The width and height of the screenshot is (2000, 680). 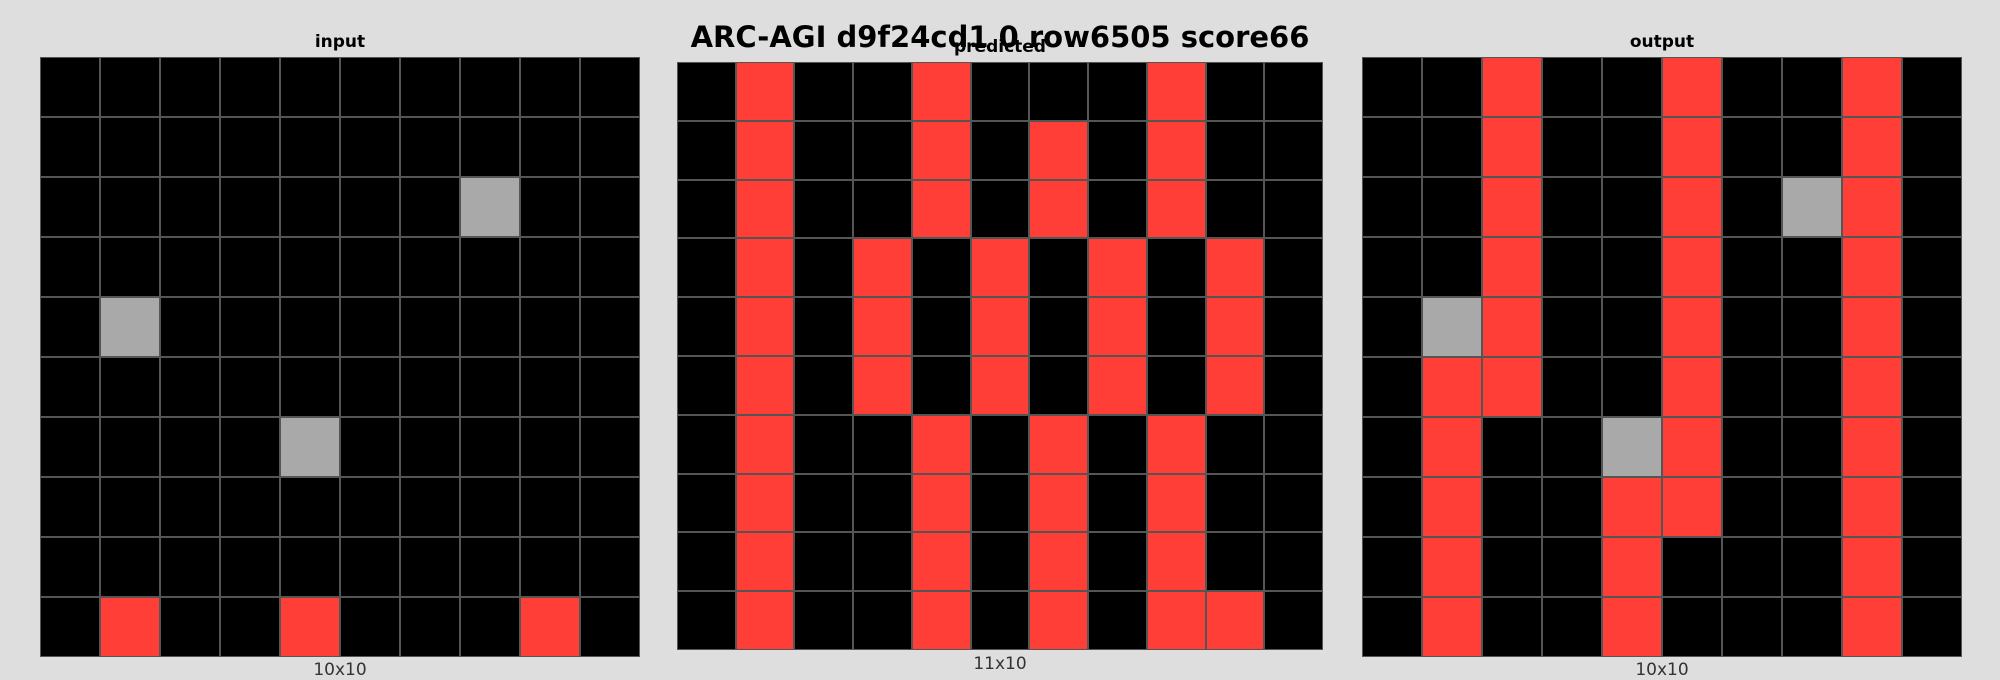 I want to click on page-title: ARC-AGI d9f24cd1 0 row6505 score66, so click(x=1000, y=37).